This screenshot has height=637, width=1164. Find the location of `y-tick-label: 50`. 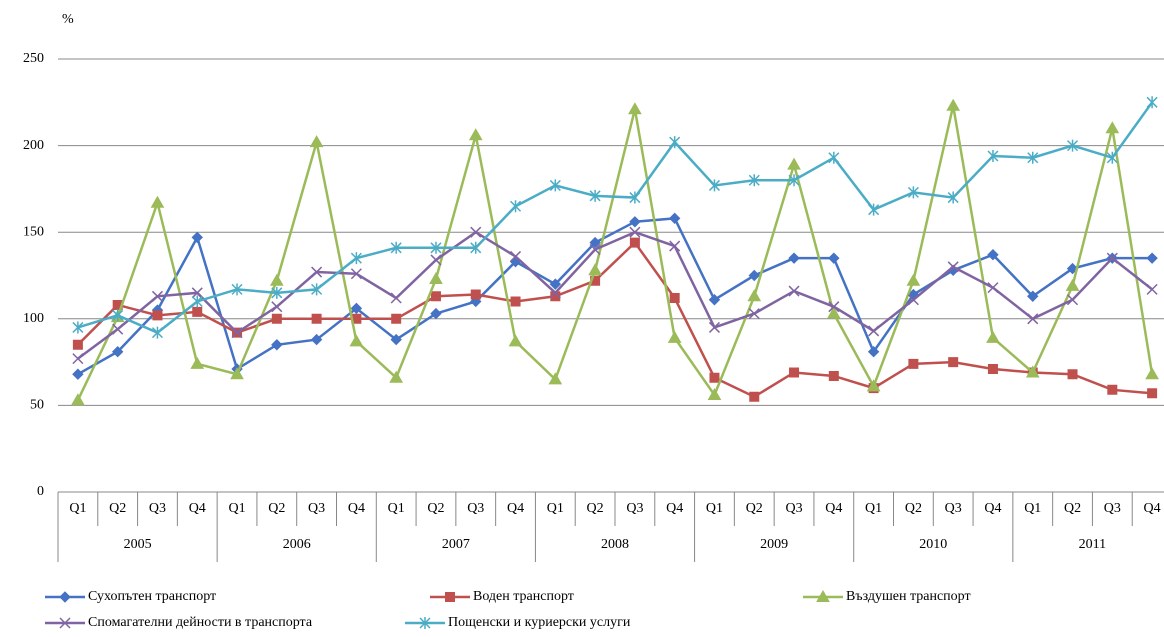

y-tick-label: 50 is located at coordinates (37, 405).